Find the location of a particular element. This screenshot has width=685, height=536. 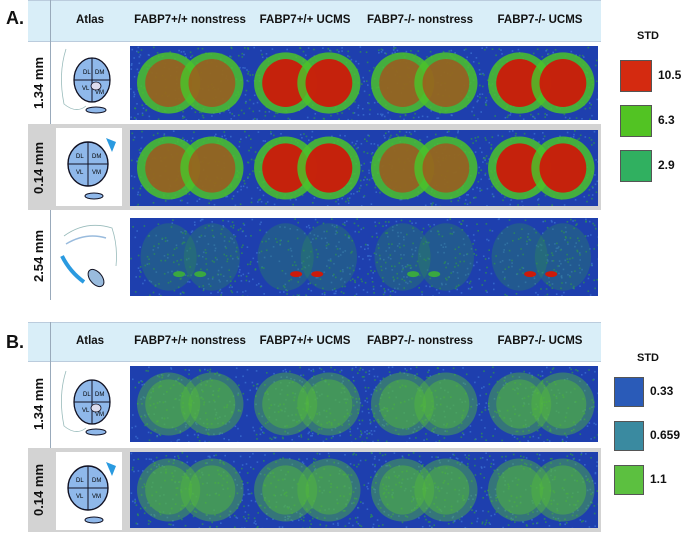

panel-a-atlas-2-label-dm: DM is located at coordinates (96, 157).